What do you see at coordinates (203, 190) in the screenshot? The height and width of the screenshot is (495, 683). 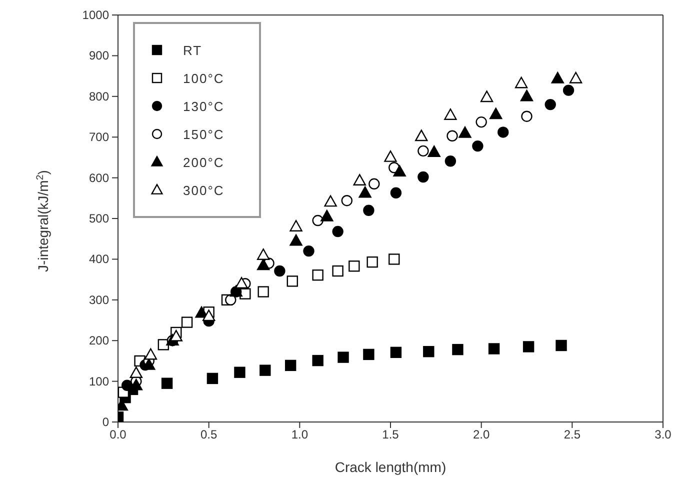 I see `legend-label: 300°C` at bounding box center [203, 190].